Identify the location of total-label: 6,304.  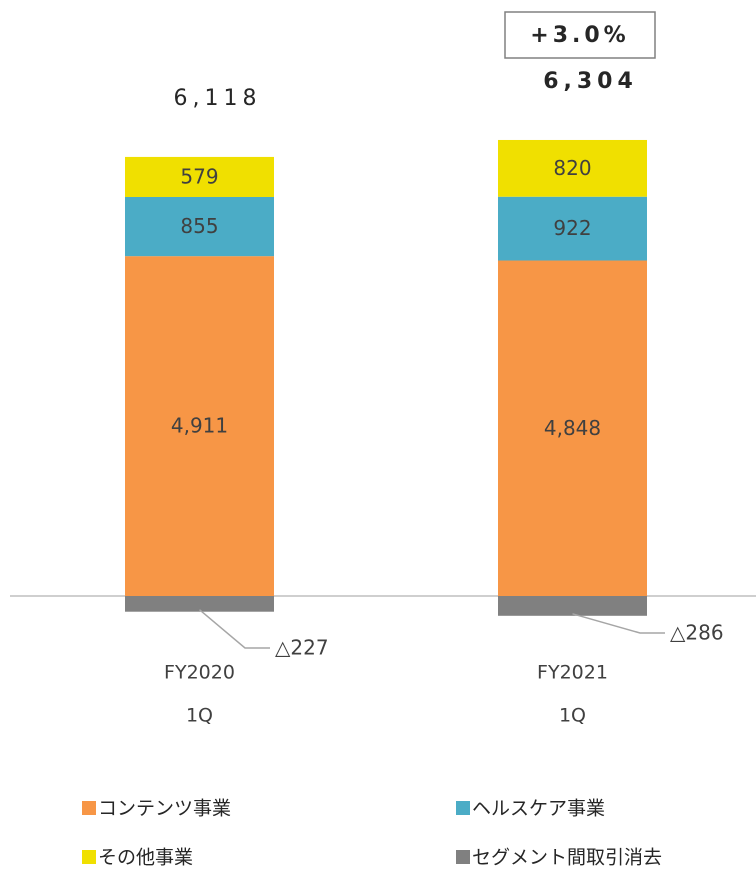
(590, 81).